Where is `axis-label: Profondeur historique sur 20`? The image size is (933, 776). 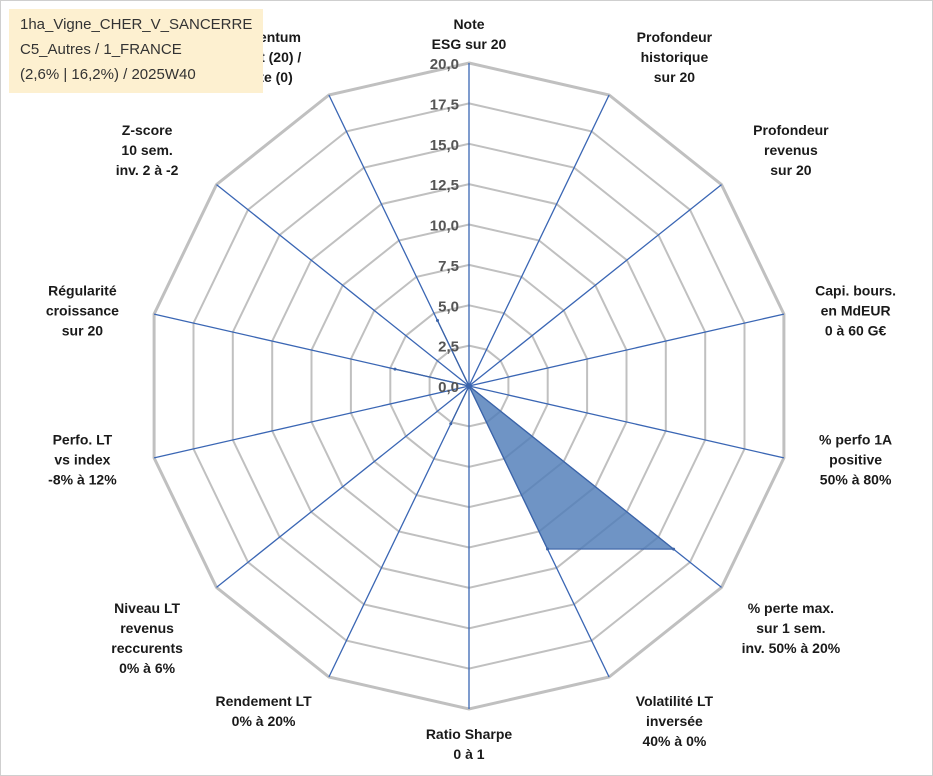 axis-label: Profondeur historique sur 20 is located at coordinates (675, 57).